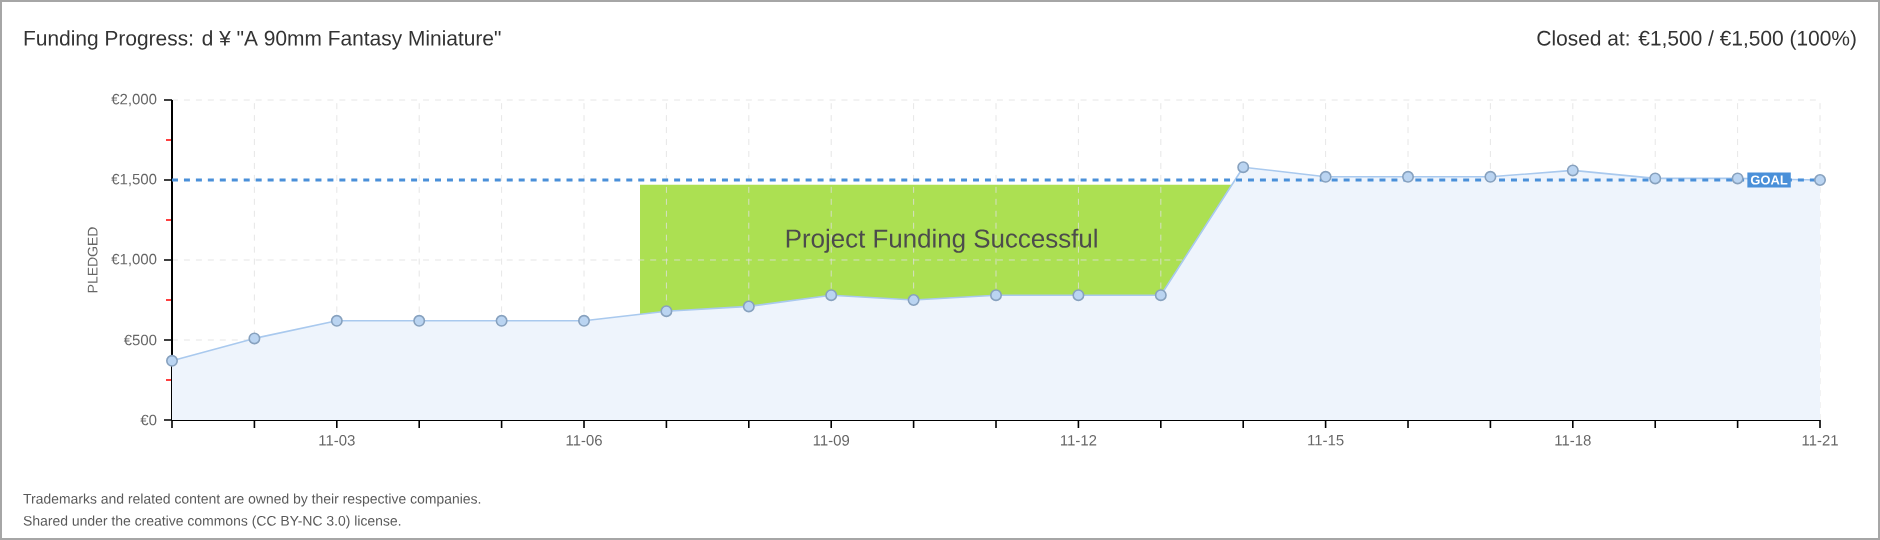 The width and height of the screenshot is (1880, 540). Describe the element at coordinates (1696, 40) in the screenshot. I see `chart-subtitle: Closed at: €1,500 / €1,500 (100%)` at that location.